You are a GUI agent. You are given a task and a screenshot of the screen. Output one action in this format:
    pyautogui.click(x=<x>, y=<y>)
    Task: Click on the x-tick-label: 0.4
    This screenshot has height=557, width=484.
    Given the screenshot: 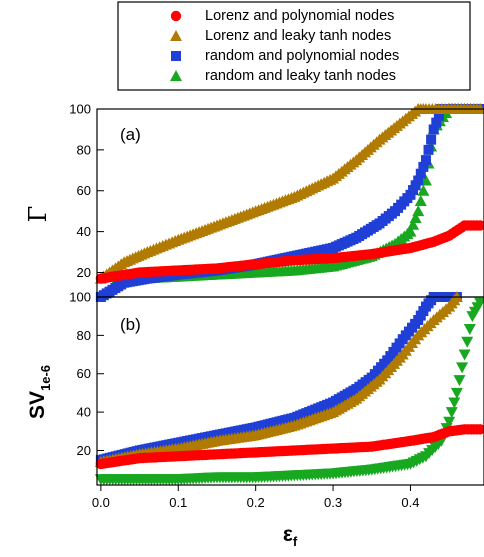 What is the action you would take?
    pyautogui.click(x=410, y=502)
    